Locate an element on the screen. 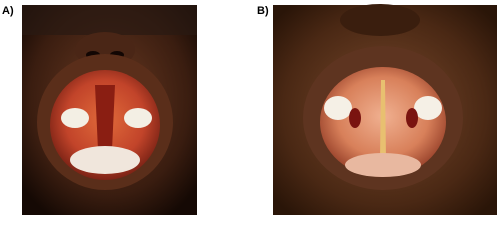 This screenshot has height=240, width=500. cleft is located at coordinates (105, 117).